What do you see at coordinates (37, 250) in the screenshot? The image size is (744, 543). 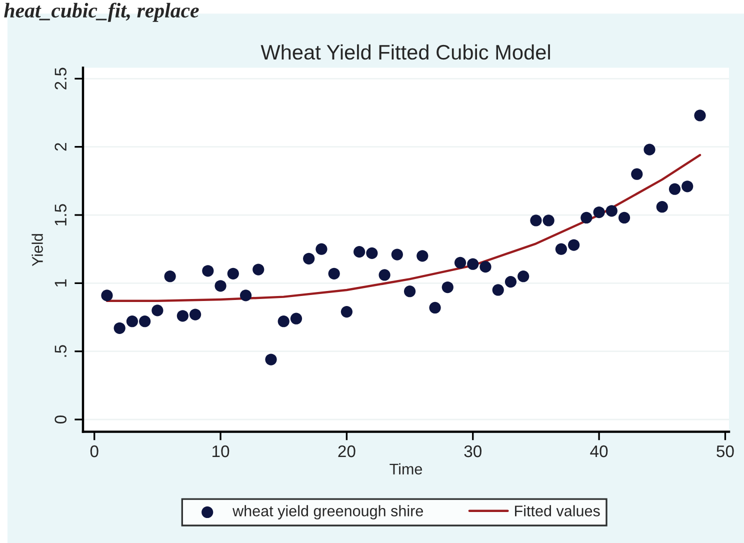 I see `y-axis-title: Yield` at bounding box center [37, 250].